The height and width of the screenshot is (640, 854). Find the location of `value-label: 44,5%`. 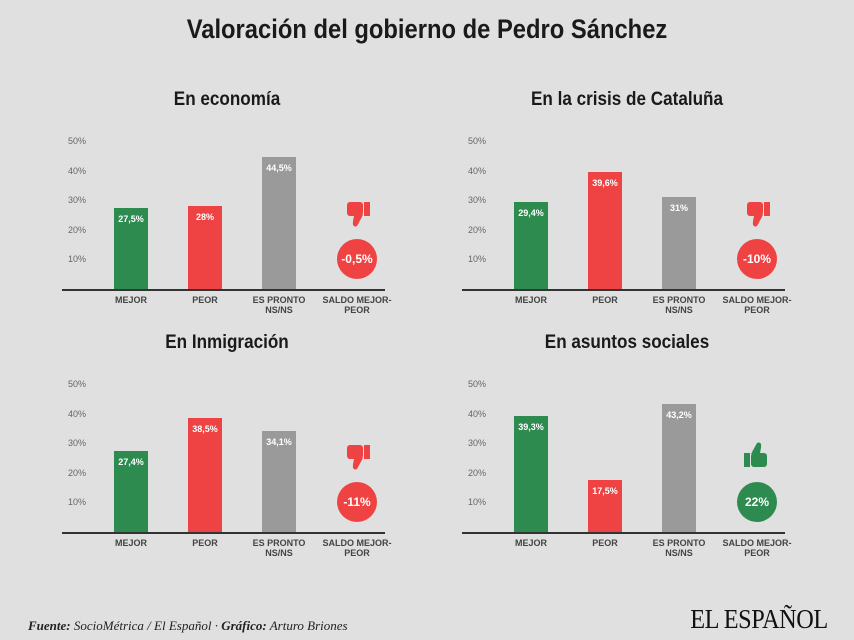

value-label: 44,5% is located at coordinates (279, 168).